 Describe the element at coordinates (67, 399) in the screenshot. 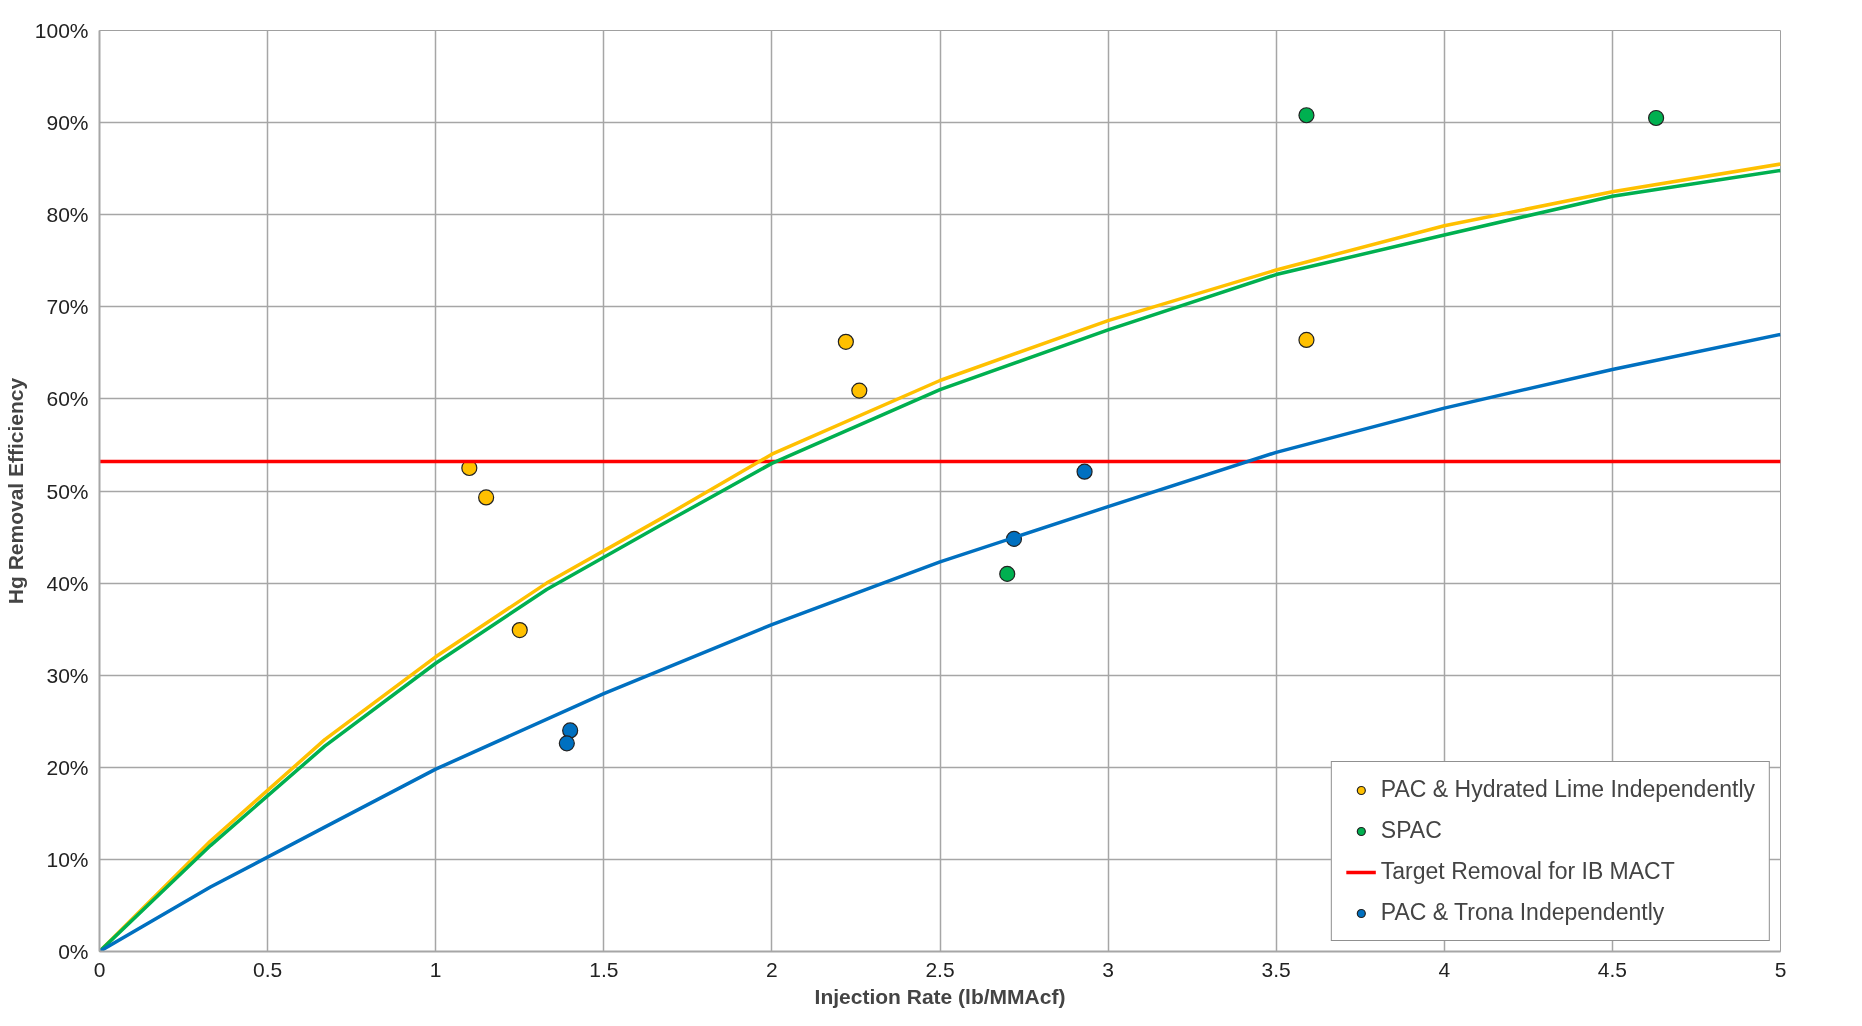

I see `y-tick-label: 60%` at that location.